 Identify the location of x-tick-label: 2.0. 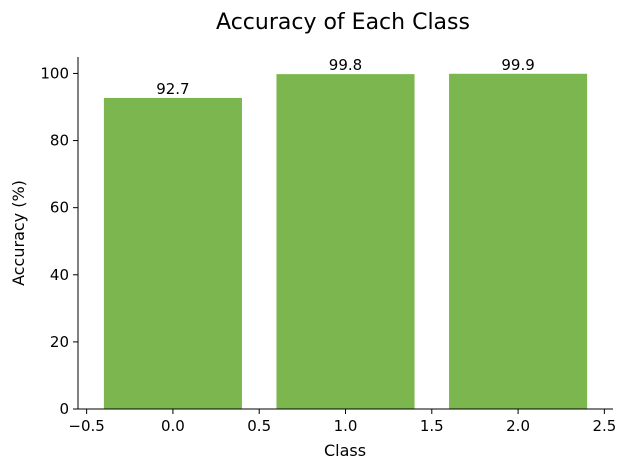
(518, 426).